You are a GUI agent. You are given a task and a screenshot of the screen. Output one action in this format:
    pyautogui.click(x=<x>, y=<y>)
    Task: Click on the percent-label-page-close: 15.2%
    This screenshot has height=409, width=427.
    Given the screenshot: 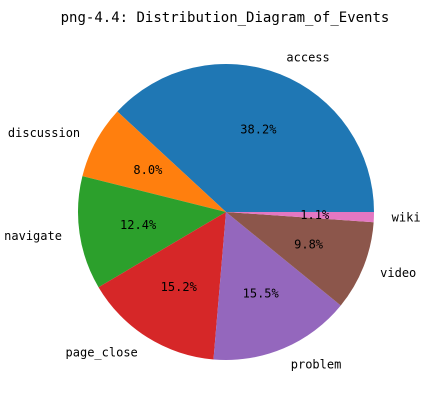 What is the action you would take?
    pyautogui.click(x=179, y=287)
    